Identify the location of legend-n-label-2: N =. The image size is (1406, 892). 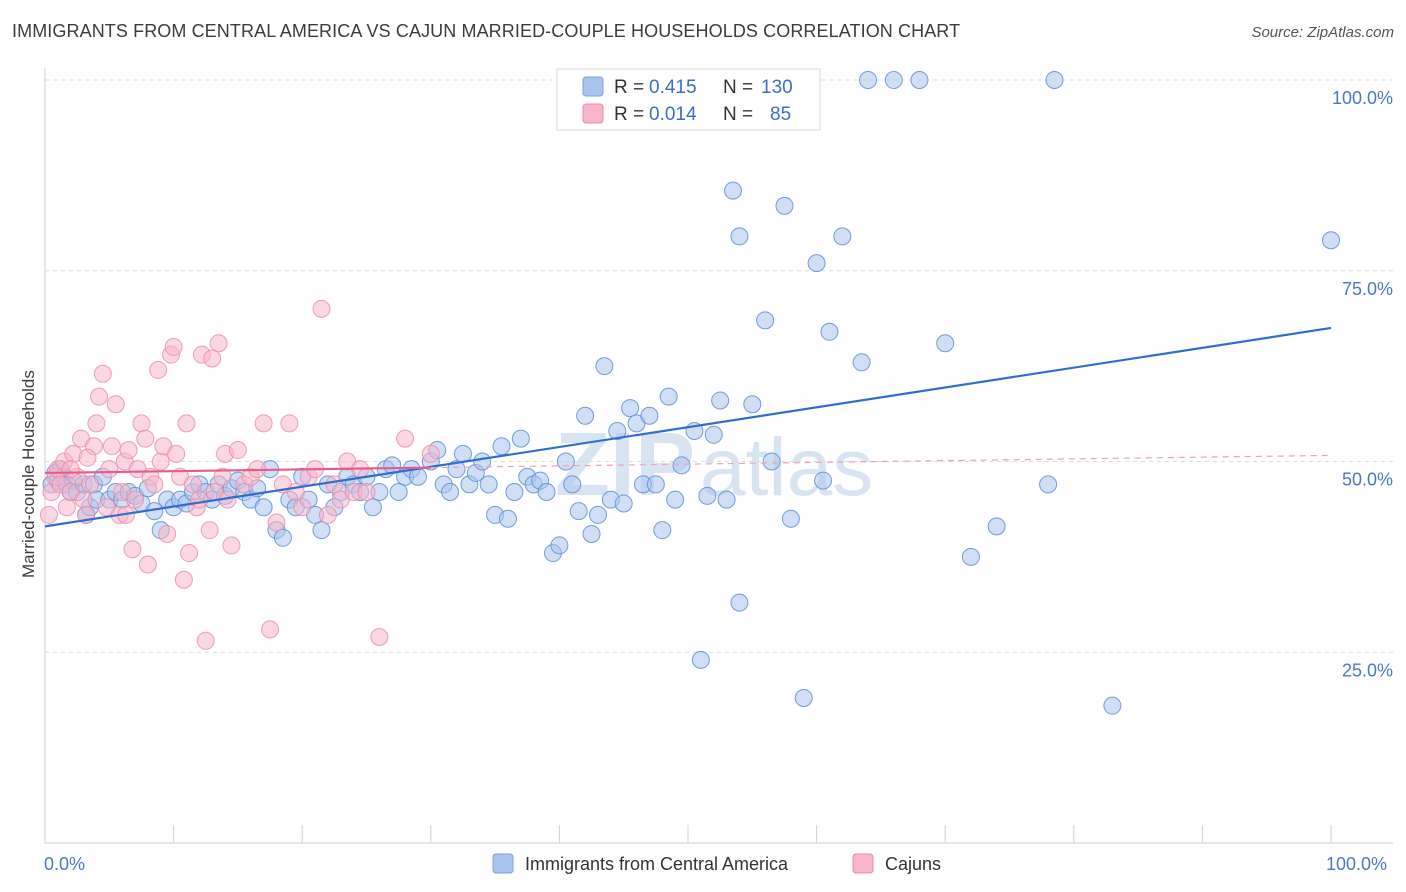
(738, 114).